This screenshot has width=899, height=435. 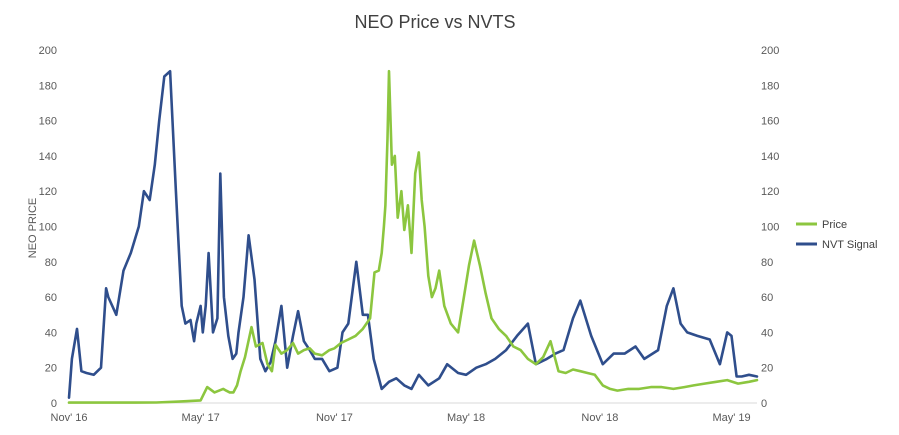 What do you see at coordinates (48, 51) in the screenshot?
I see `y-tick-label-left: 200` at bounding box center [48, 51].